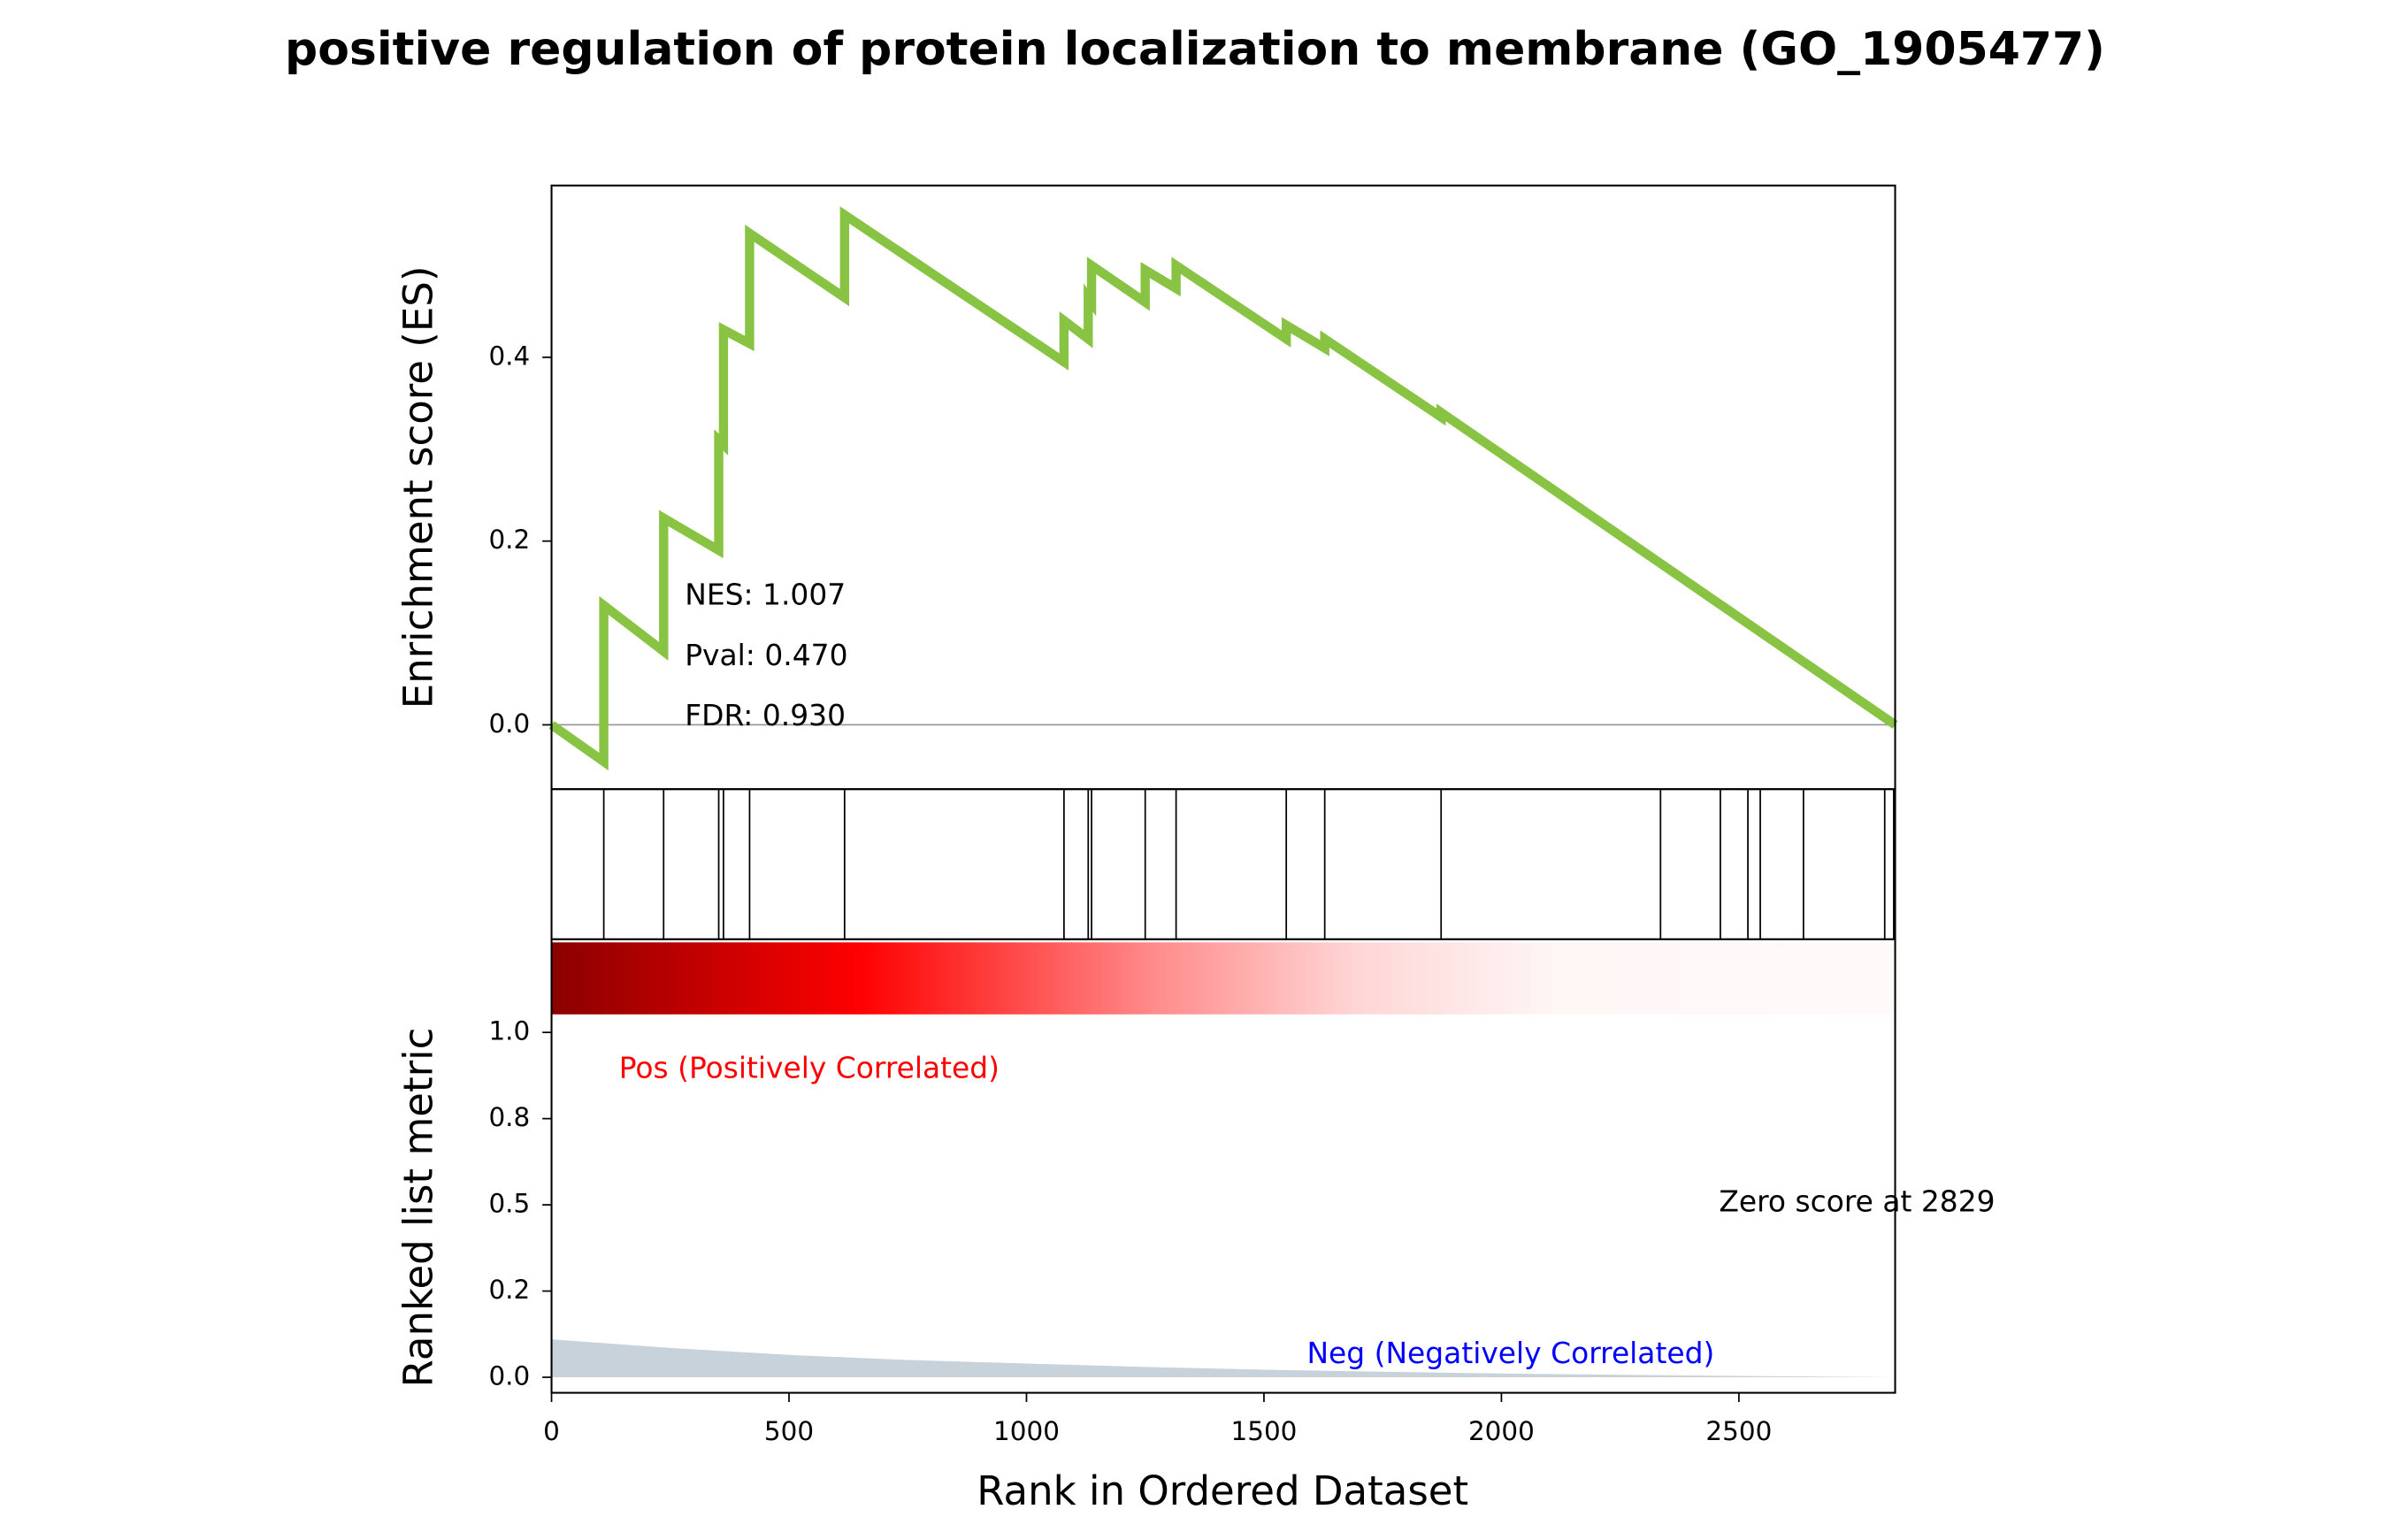  Describe the element at coordinates (418, 487) in the screenshot. I see `y-axis-label: Enrichment score (ES)` at that location.